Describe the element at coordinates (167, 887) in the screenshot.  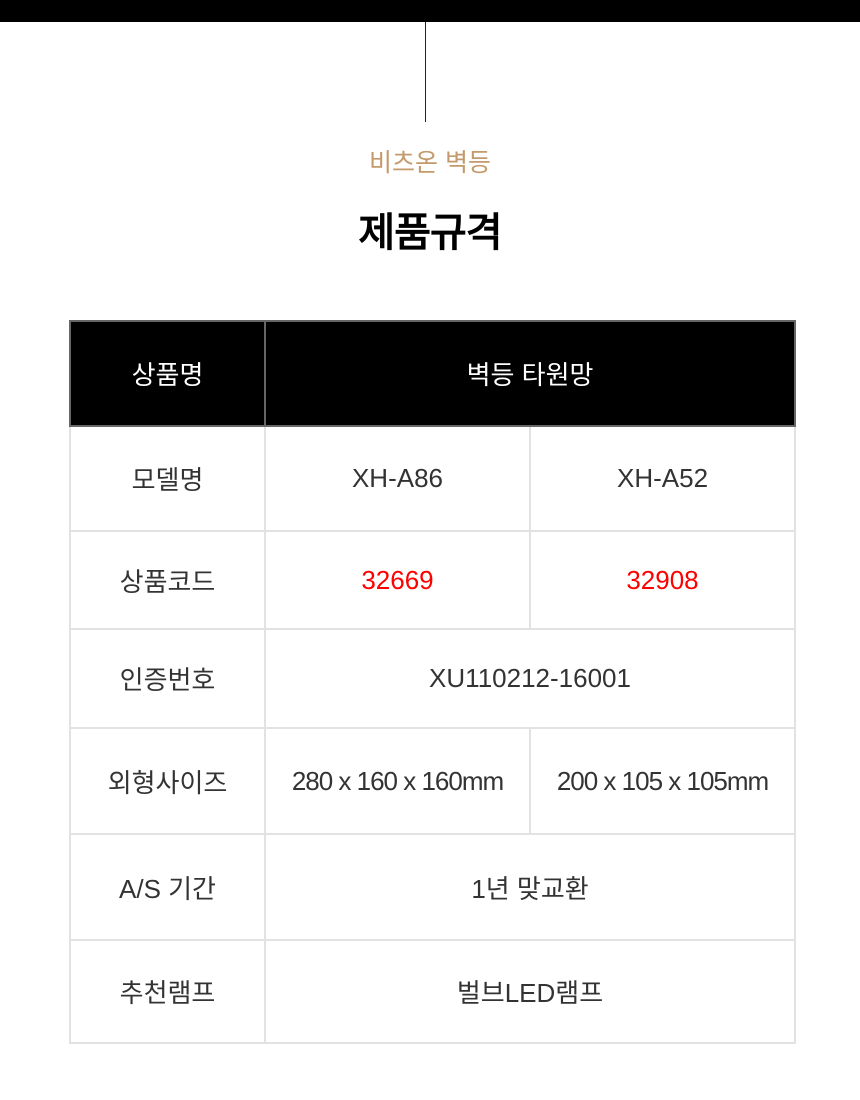
I see `row-label: A/S 기간` at that location.